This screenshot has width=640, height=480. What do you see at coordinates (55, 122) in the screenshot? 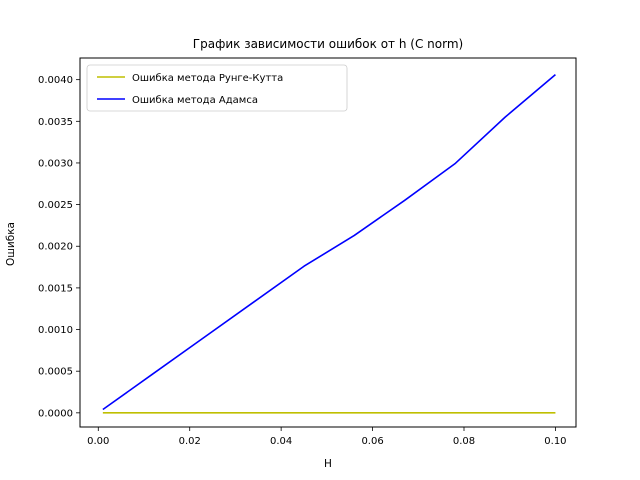
I see `y-tick-label: 0.0035` at bounding box center [55, 122].